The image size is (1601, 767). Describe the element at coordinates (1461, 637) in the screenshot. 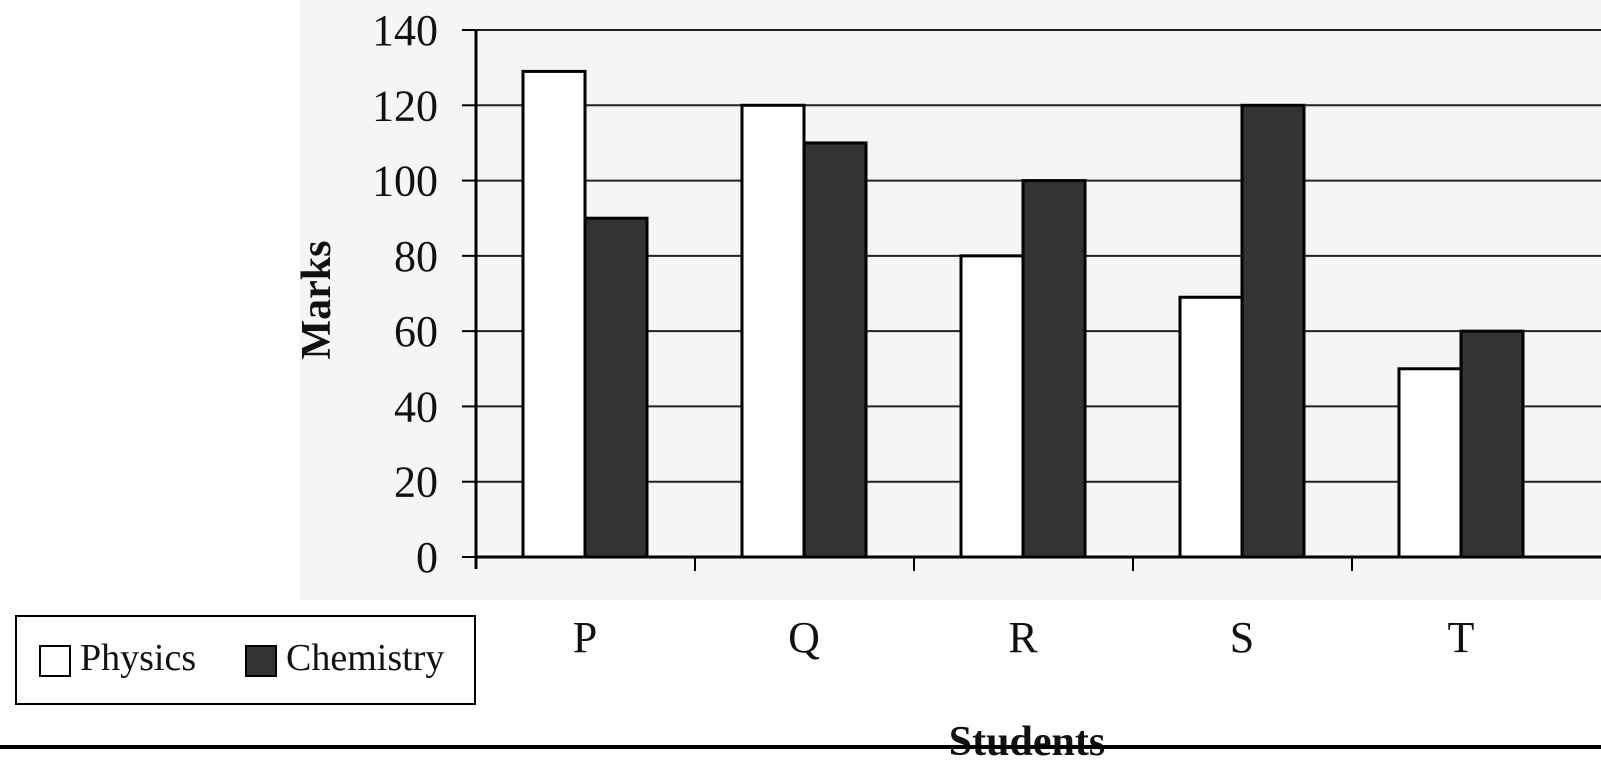

I see `x-tick-label: T` at that location.